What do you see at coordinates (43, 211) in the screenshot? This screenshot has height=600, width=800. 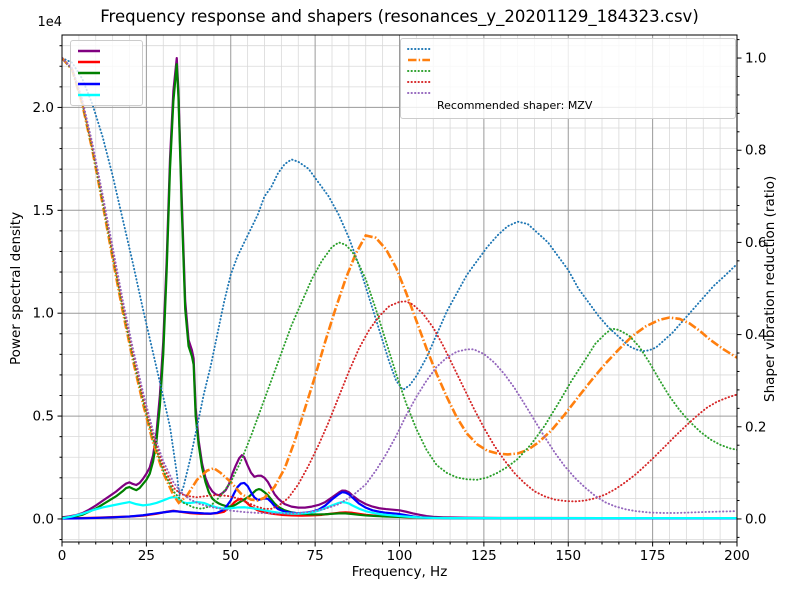 I see `svg-text: 1.5` at bounding box center [43, 211].